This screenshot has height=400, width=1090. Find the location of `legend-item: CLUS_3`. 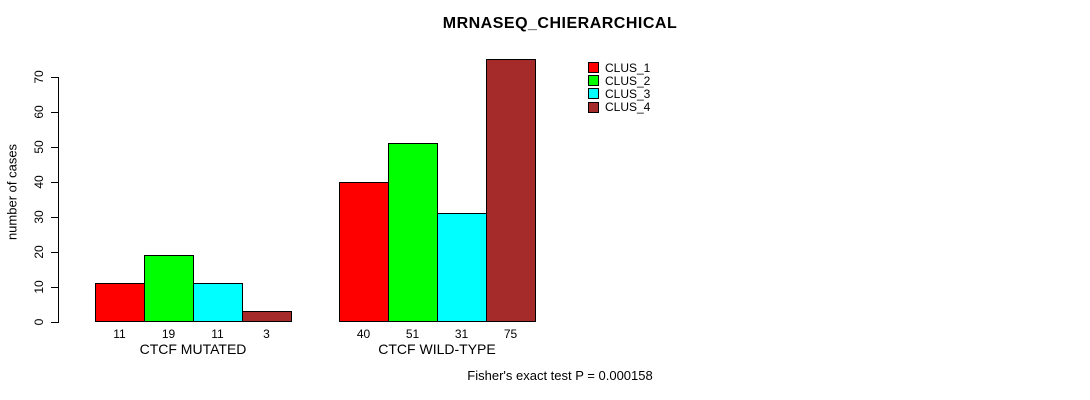

legend-item: CLUS_3 is located at coordinates (619, 93).